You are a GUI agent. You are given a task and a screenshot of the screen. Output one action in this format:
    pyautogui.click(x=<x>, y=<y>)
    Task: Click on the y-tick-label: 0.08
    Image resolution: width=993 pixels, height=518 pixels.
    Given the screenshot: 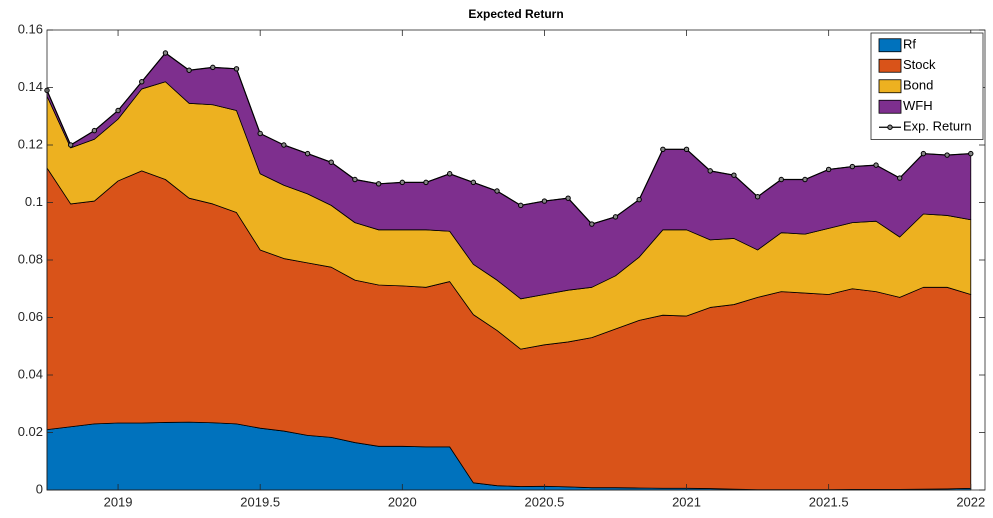 What is the action you would take?
    pyautogui.click(x=30, y=258)
    